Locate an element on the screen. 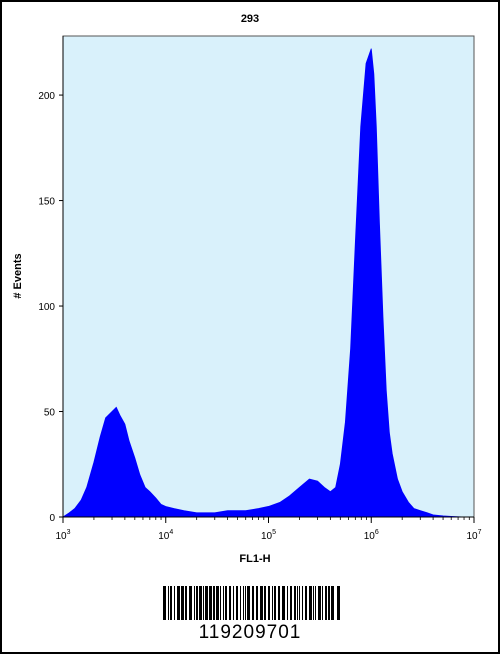  x-tick-label: 10⁵ is located at coordinates (268, 535).